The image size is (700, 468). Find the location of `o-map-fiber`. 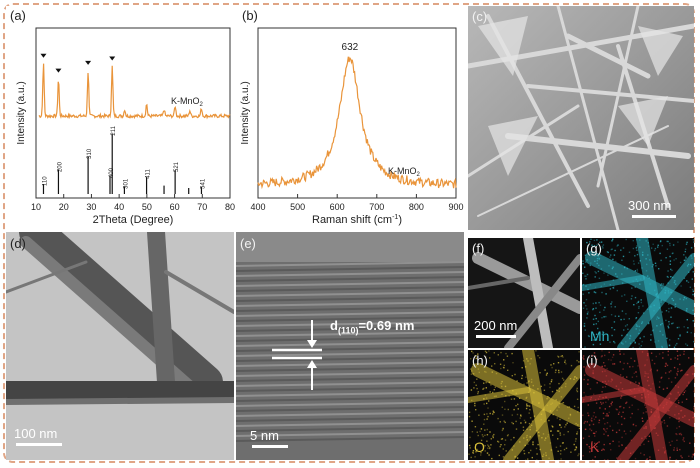

o-map-fiber is located at coordinates (538, 405).